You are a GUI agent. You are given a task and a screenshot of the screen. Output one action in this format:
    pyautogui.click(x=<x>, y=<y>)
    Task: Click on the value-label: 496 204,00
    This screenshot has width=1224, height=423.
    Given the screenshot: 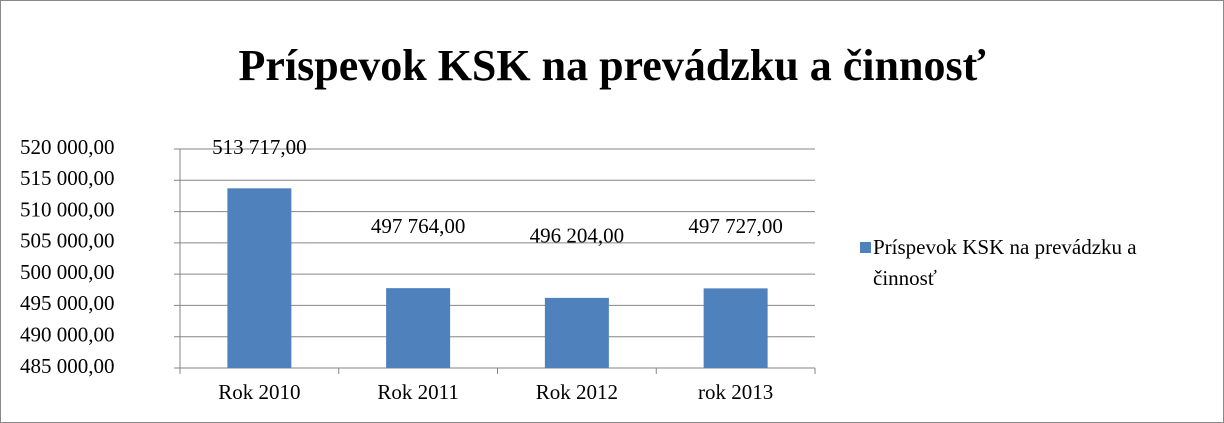 What is the action you would take?
    pyautogui.click(x=577, y=236)
    